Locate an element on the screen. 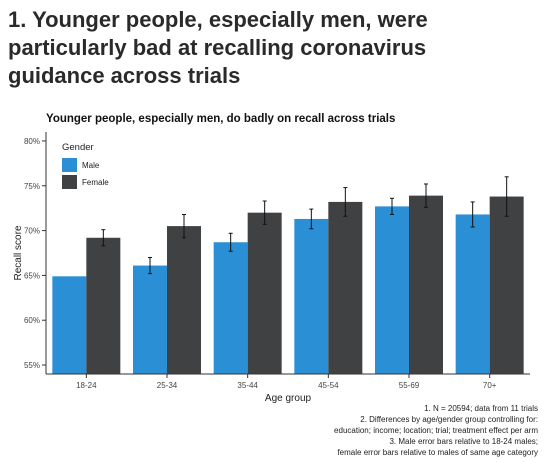  y-tick-label: 60% is located at coordinates (32, 320).